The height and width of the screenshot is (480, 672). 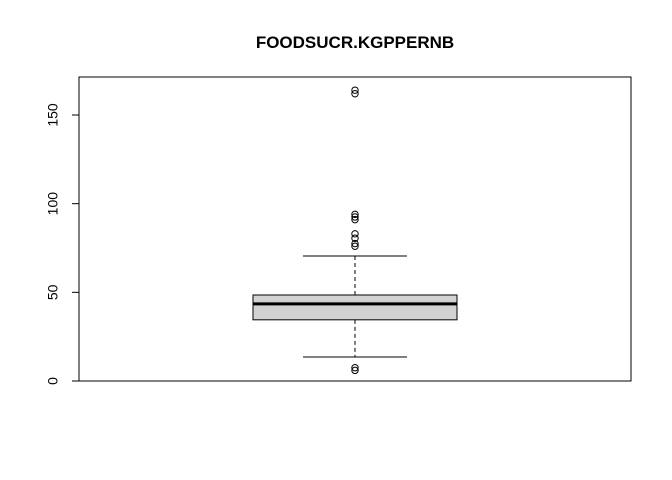 What do you see at coordinates (62, 244) in the screenshot?
I see `y-axis: 0 50 100 150` at bounding box center [62, 244].